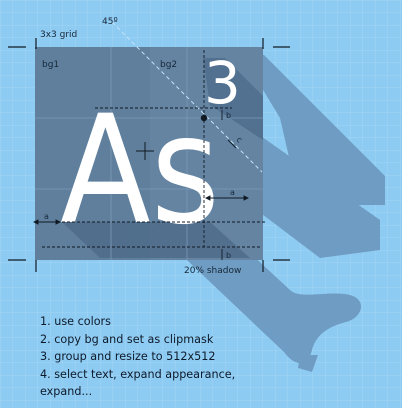 The image size is (402, 408). Describe the element at coordinates (110, 22) in the screenshot. I see `angle-label: 45º` at that location.